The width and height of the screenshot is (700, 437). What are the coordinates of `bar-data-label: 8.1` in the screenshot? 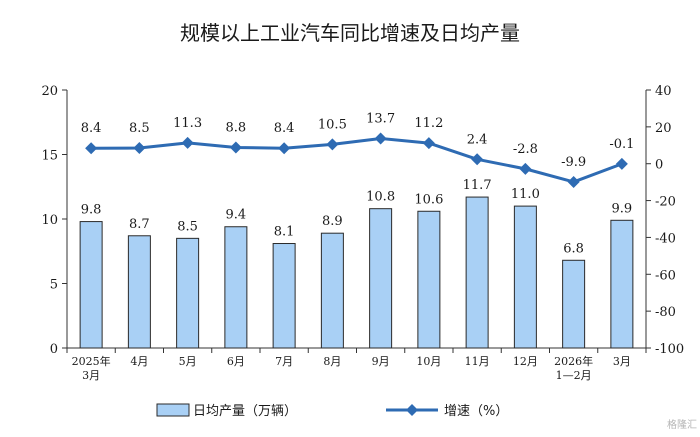 It's located at (284, 232).